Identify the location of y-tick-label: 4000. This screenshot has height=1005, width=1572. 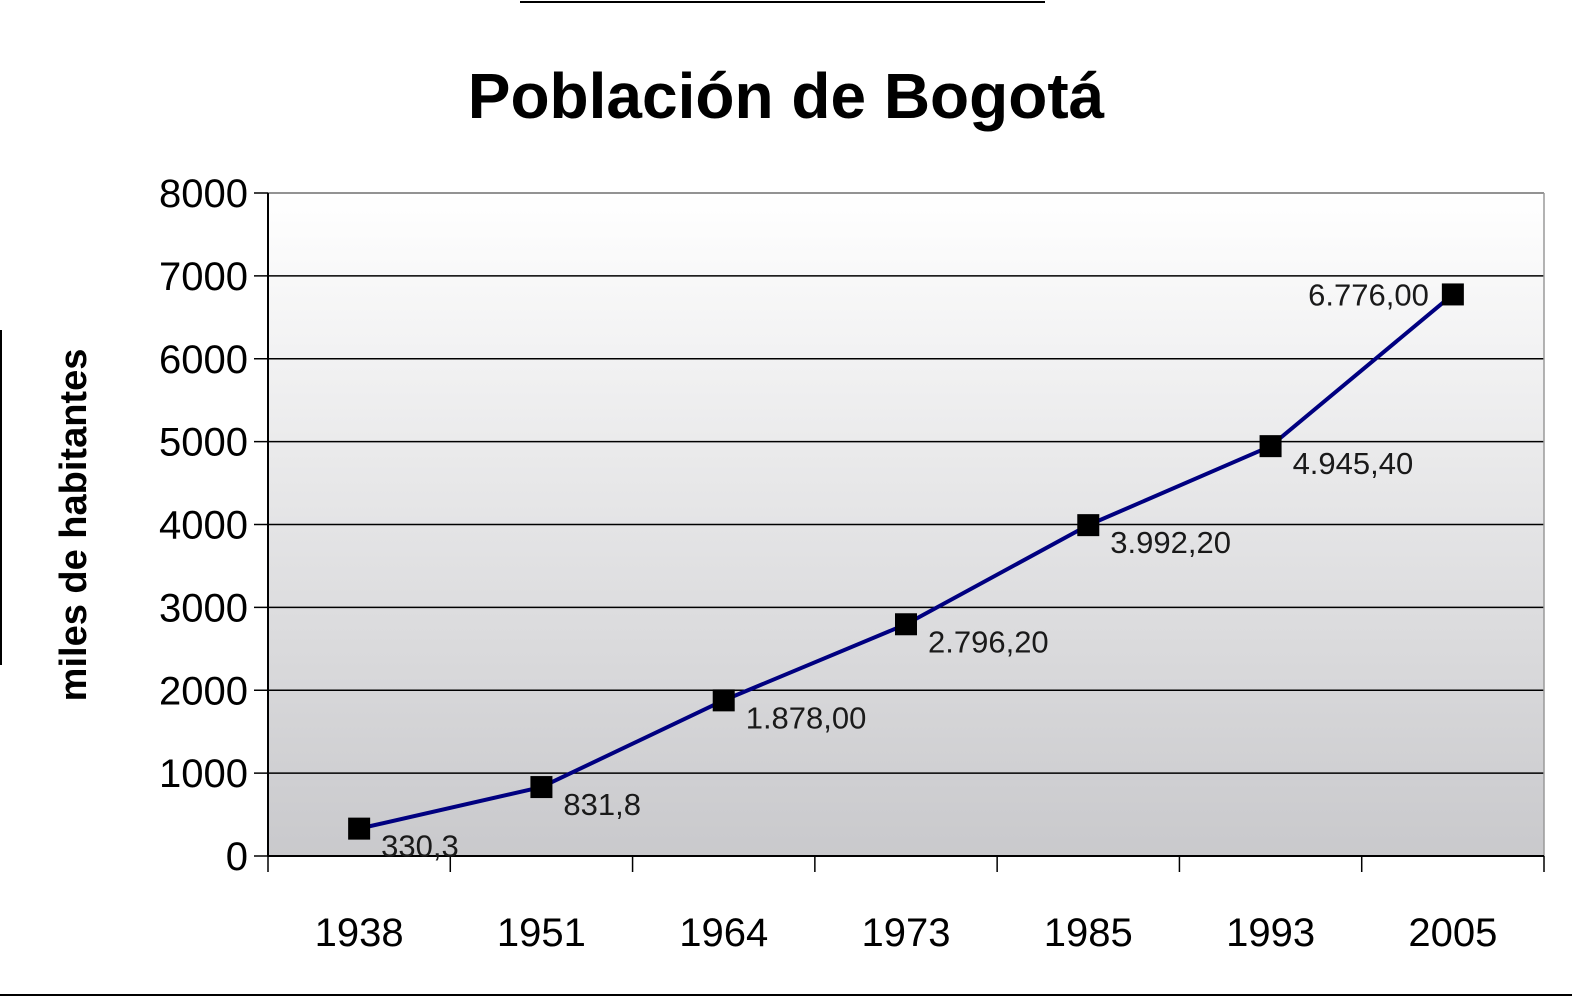
(203, 526).